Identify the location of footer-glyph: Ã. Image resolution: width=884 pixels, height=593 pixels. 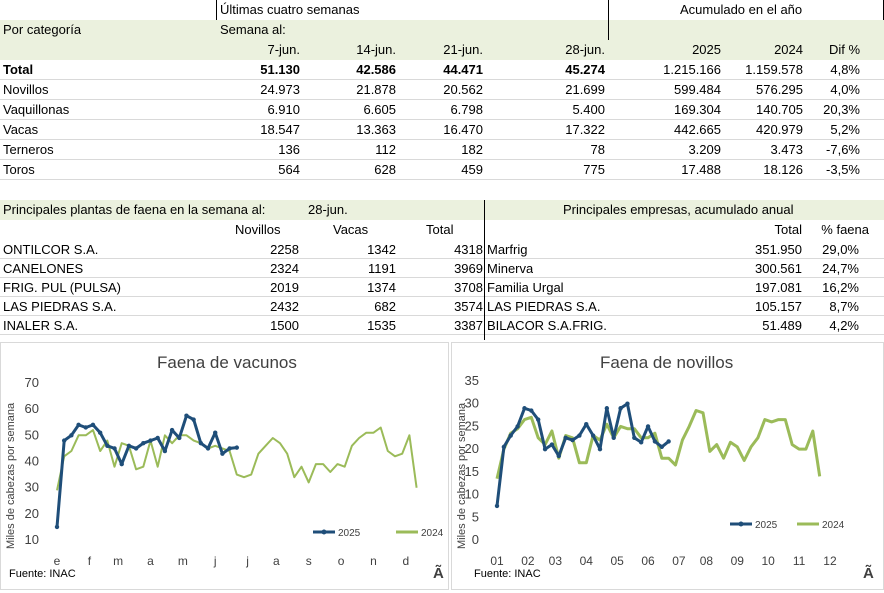
(868, 573).